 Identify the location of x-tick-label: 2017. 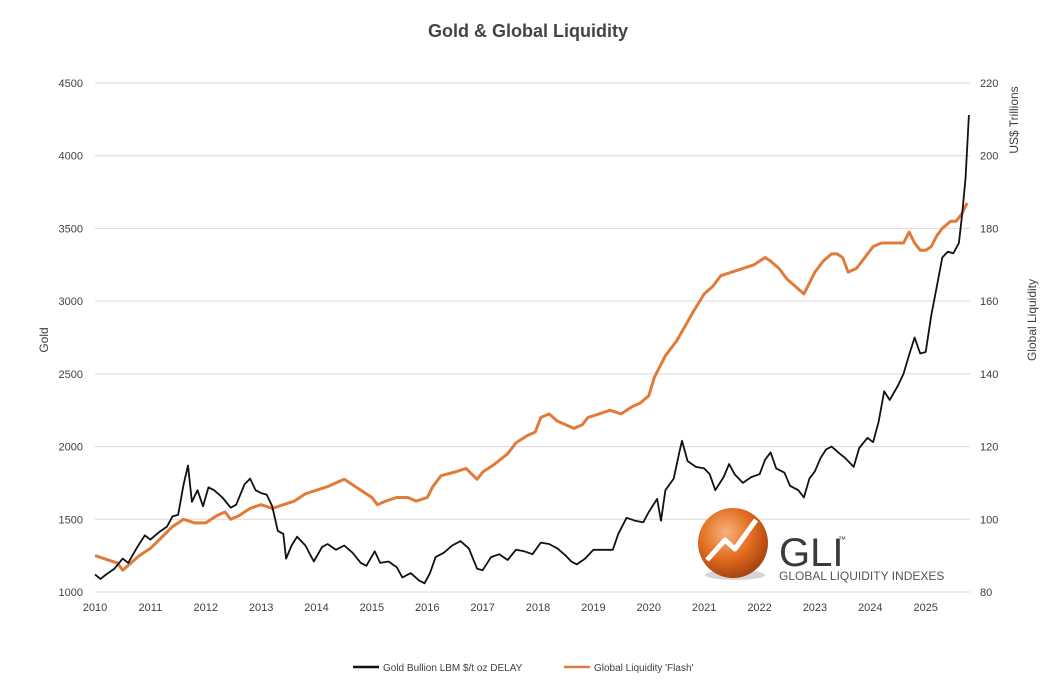
(482, 608).